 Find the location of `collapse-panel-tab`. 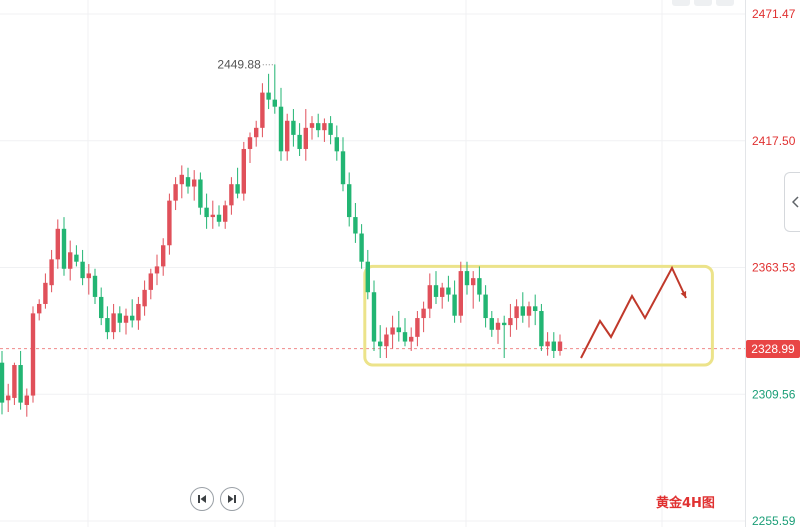

collapse-panel-tab is located at coordinates (792, 202).